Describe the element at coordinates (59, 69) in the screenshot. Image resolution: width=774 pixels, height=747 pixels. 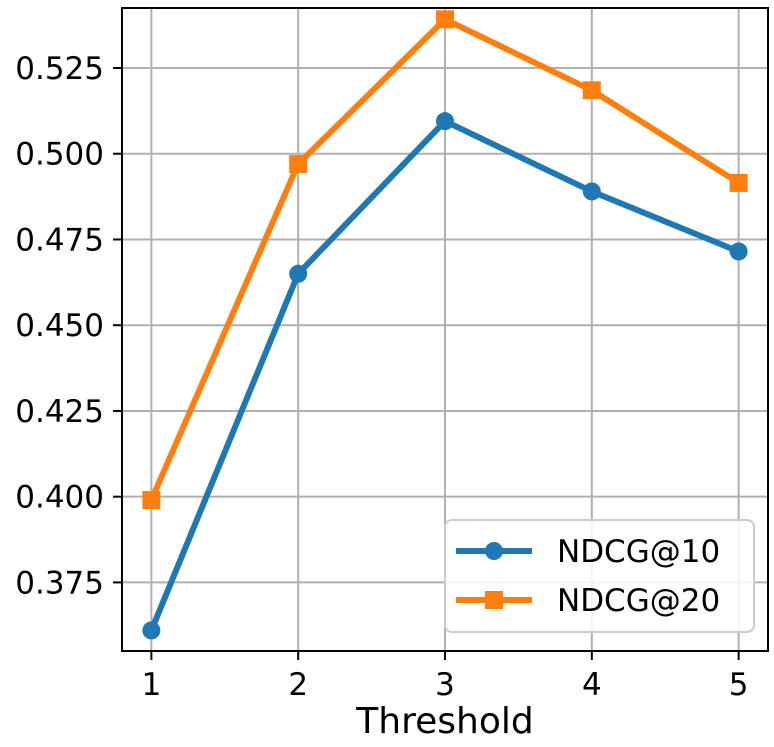
I see `y-tick-label: 0.525` at that location.